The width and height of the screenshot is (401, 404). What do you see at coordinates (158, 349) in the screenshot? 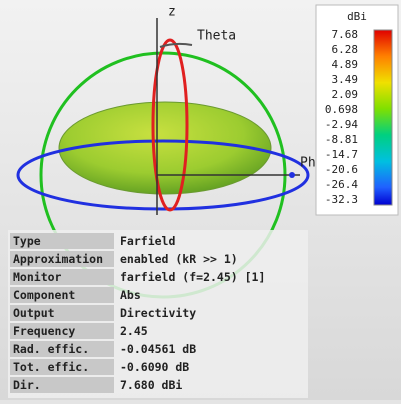
I see `row-value: -0.04561 dB` at bounding box center [158, 349].